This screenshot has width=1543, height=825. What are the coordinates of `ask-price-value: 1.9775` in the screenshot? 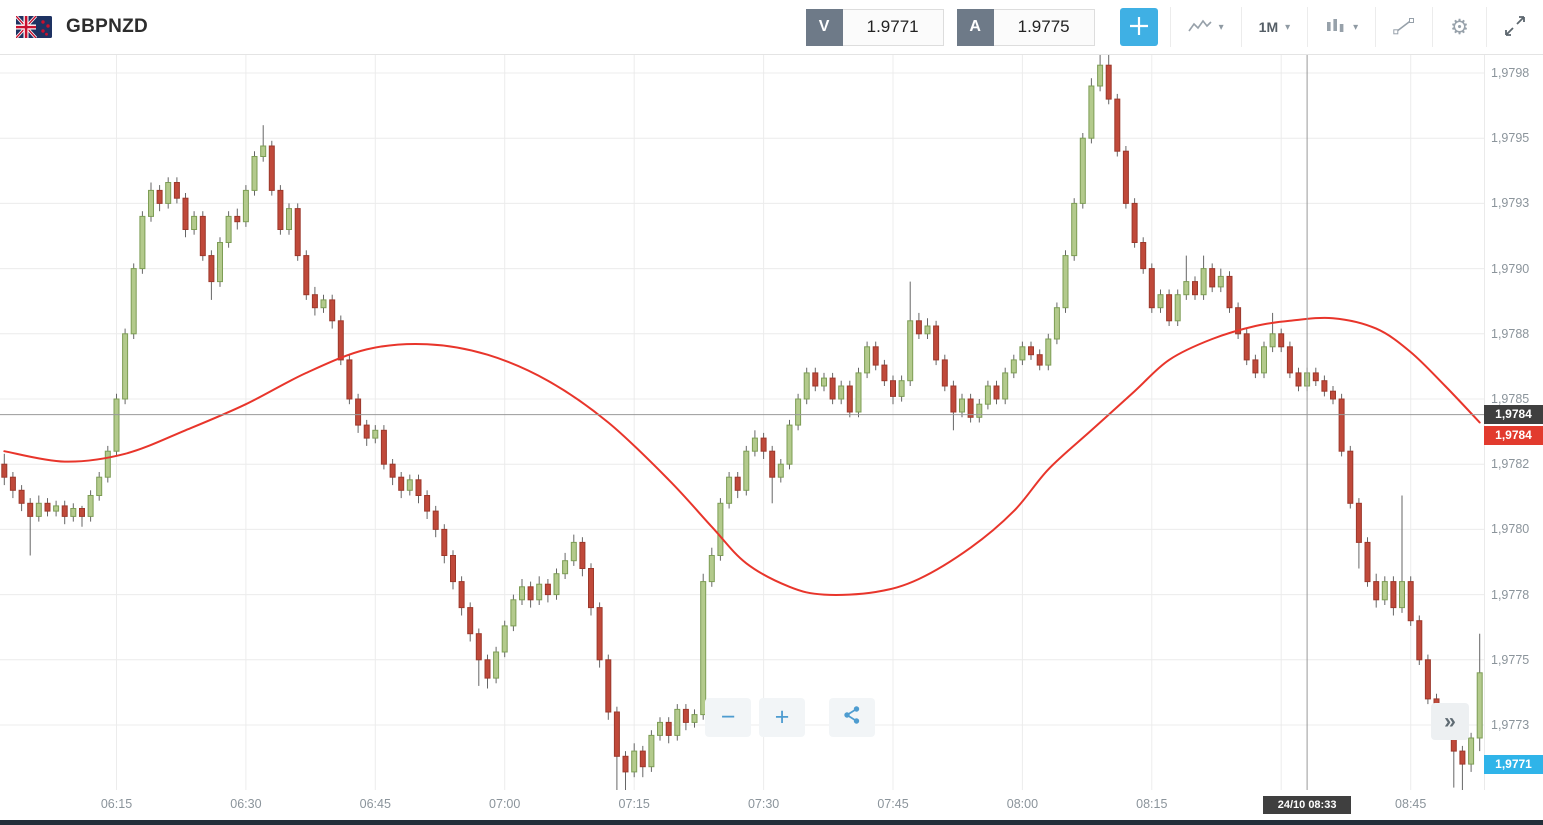 It's located at (1044, 27).